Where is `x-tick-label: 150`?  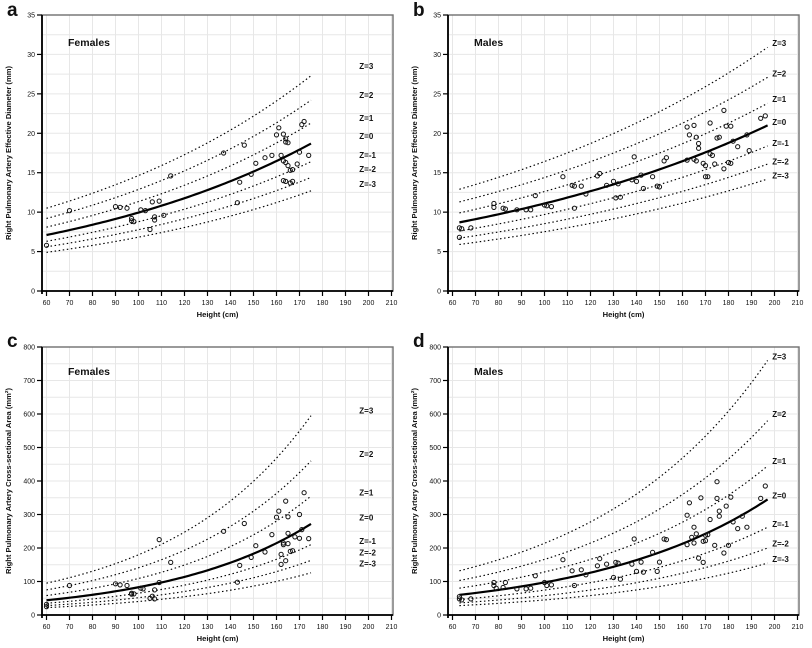
x-tick-label: 150 is located at coordinates (254, 627).